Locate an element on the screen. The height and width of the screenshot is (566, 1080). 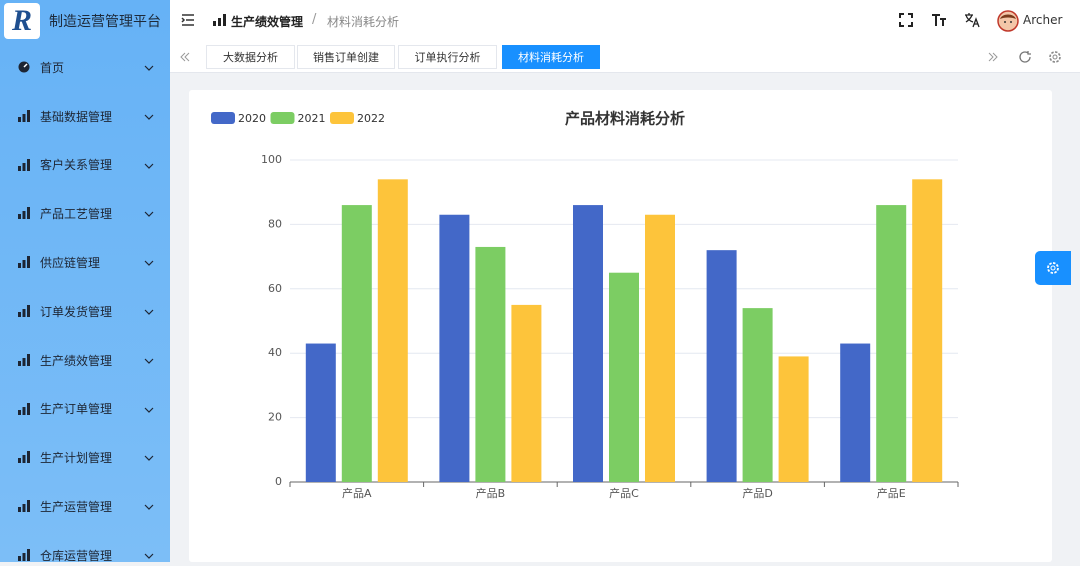
x-tick-label: 产品B is located at coordinates (491, 493).